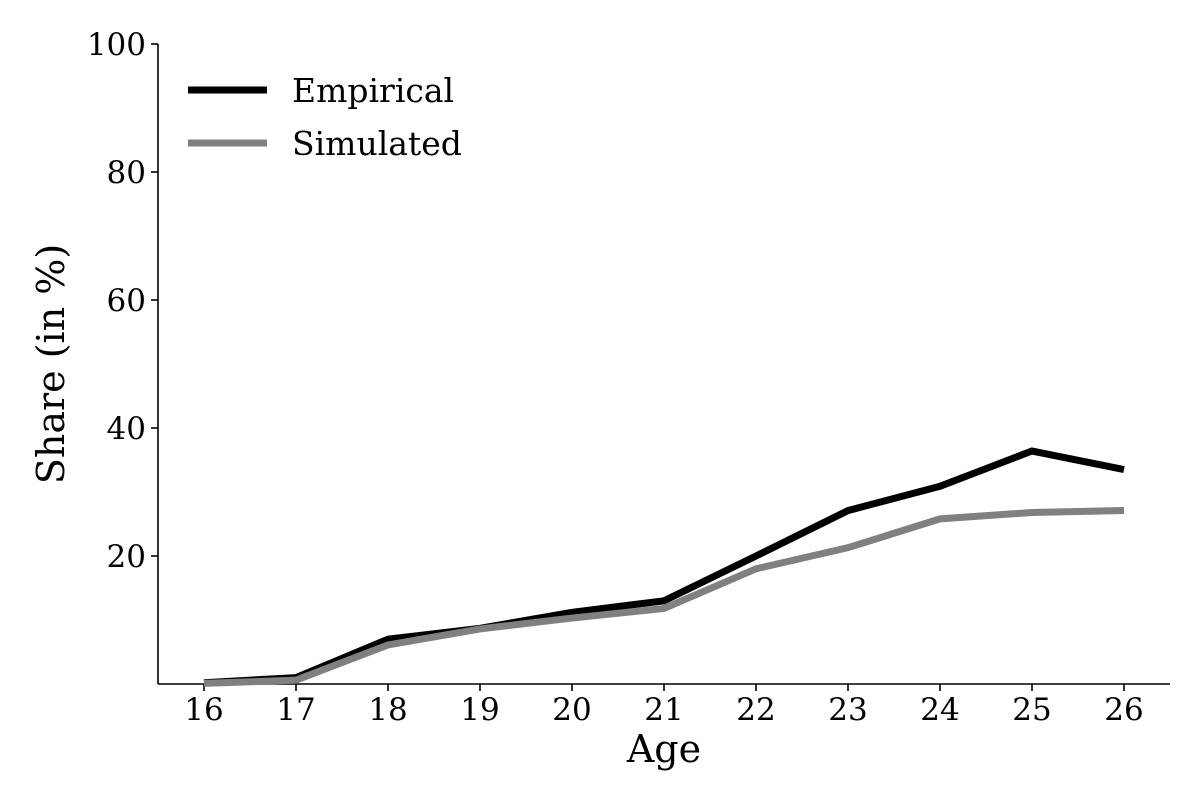  What do you see at coordinates (373, 90) in the screenshot?
I see `legend-label-empirical: Empirical` at bounding box center [373, 90].